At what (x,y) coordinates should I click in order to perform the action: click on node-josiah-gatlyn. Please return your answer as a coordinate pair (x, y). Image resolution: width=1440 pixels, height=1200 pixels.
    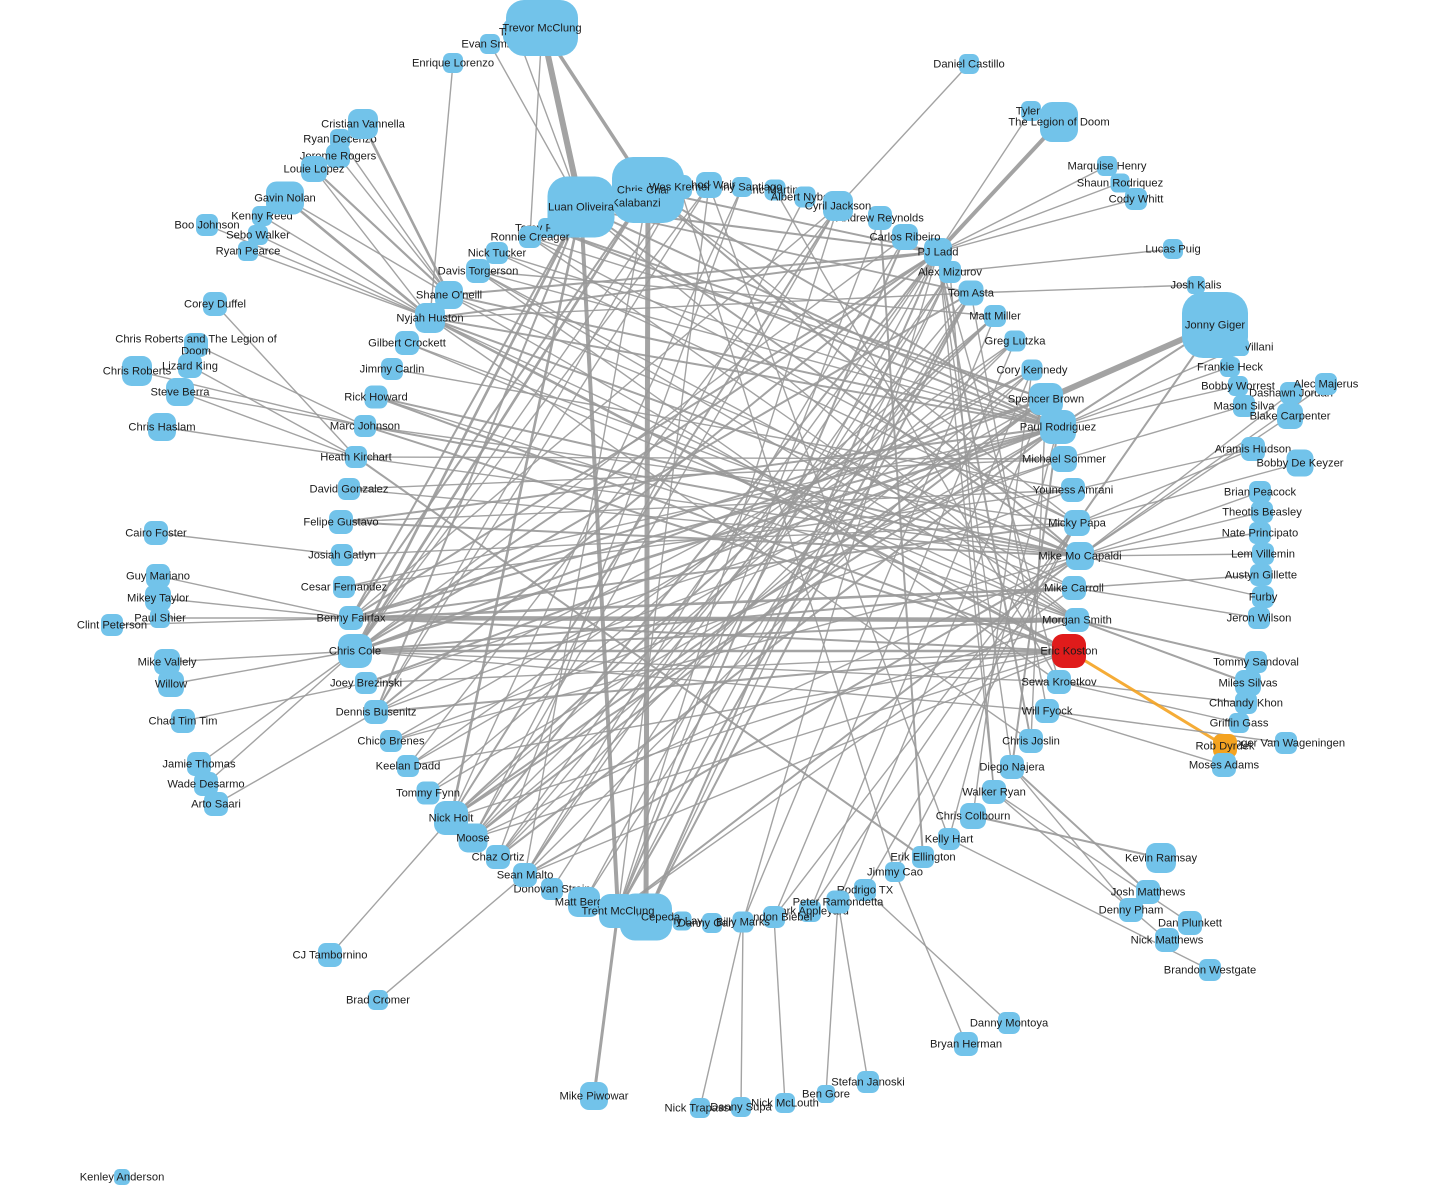
    Looking at the image, I should click on (342, 555).